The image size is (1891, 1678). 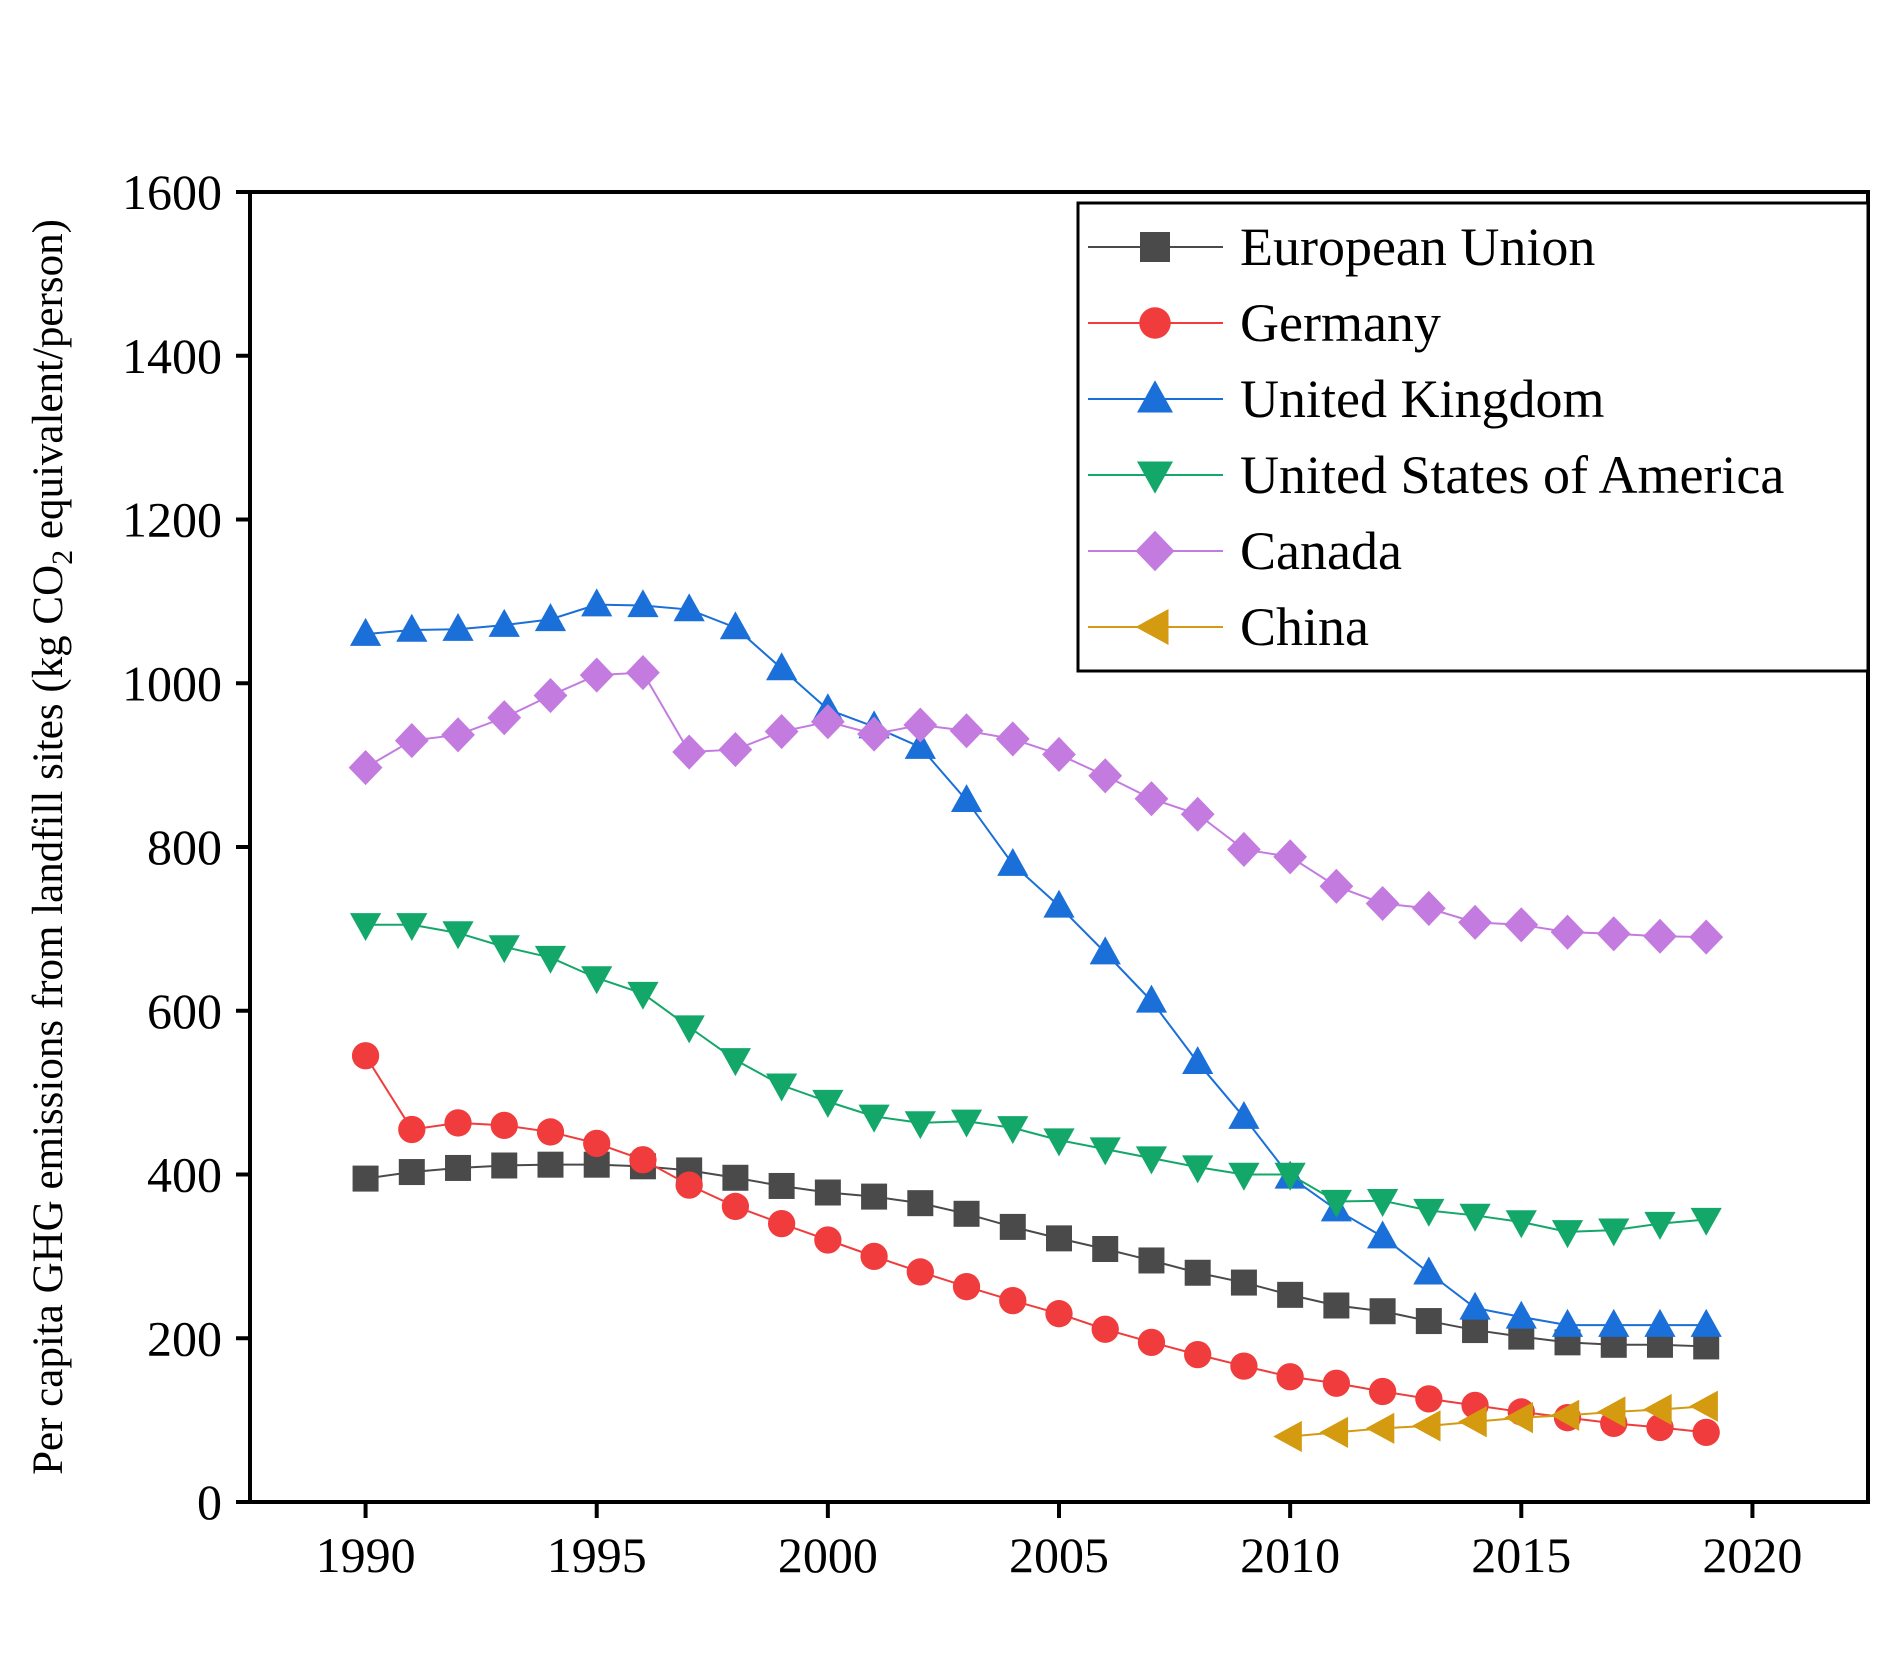 What do you see at coordinates (1151, 799) in the screenshot?
I see `data-point-canada-2007` at bounding box center [1151, 799].